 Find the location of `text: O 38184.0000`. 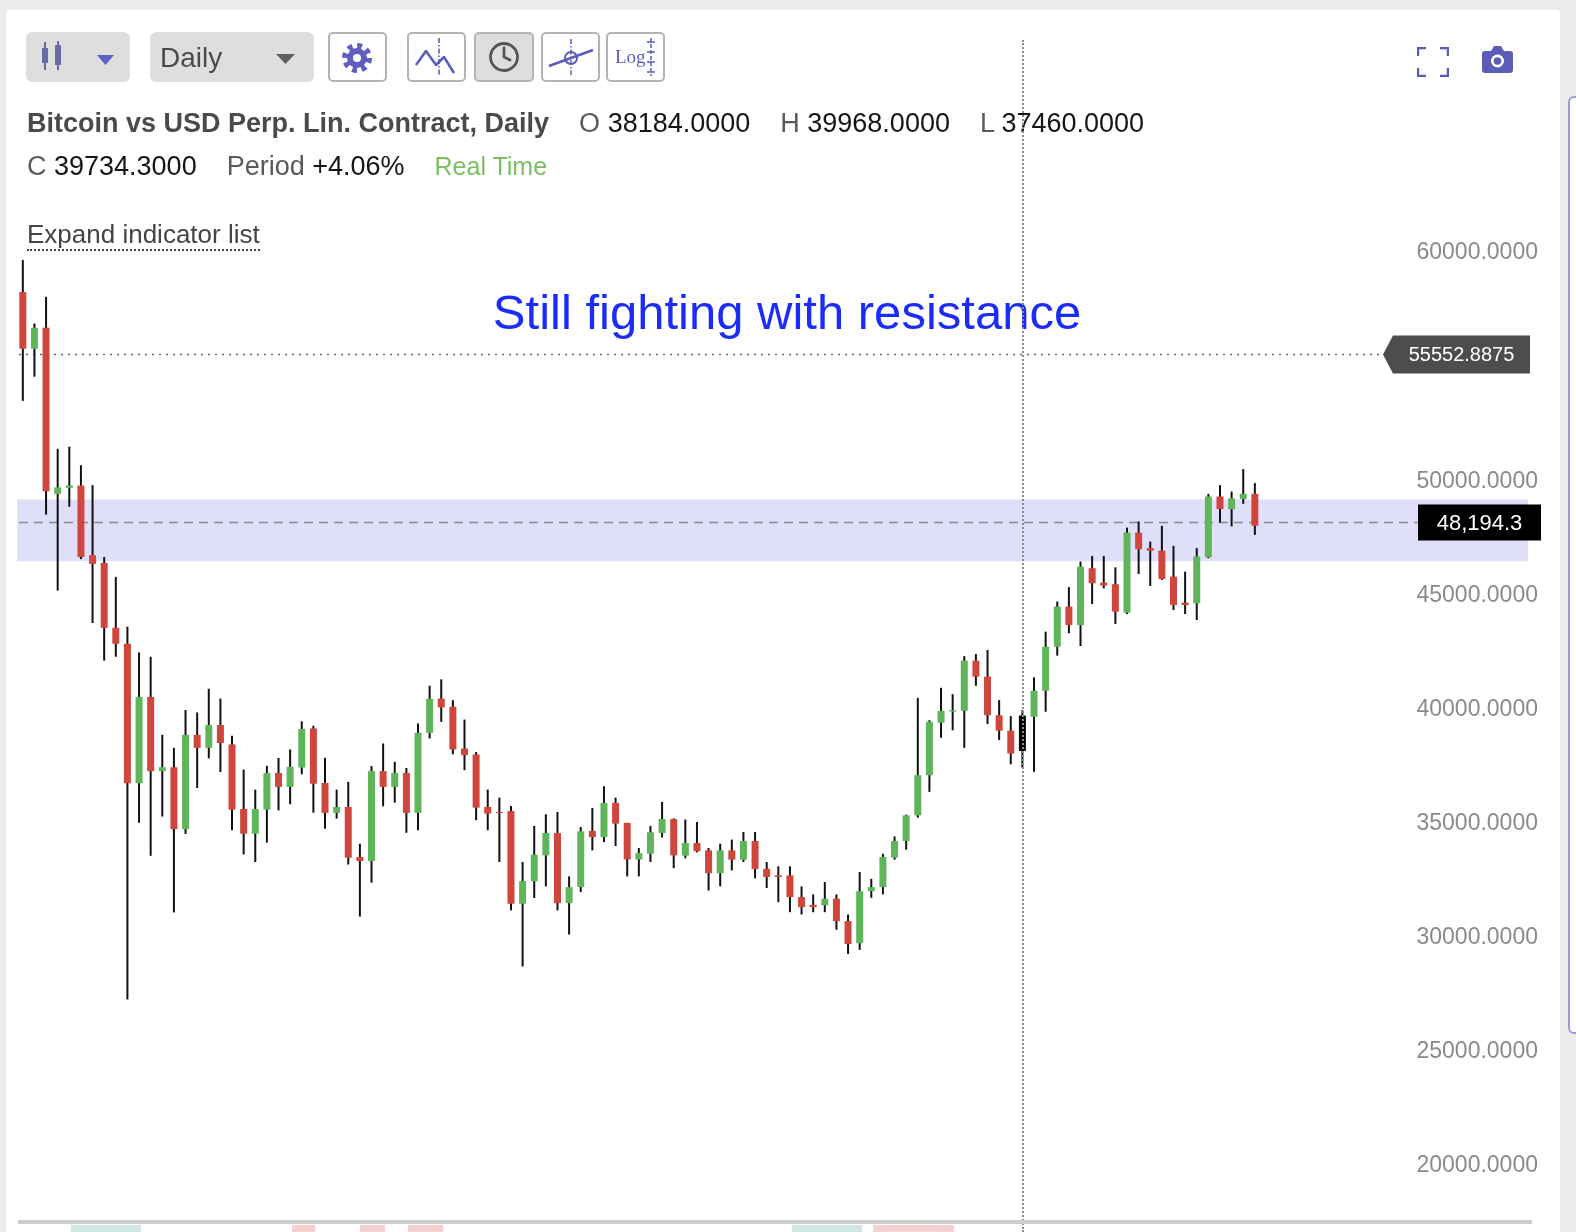

text: O 38184.0000 is located at coordinates (665, 123).